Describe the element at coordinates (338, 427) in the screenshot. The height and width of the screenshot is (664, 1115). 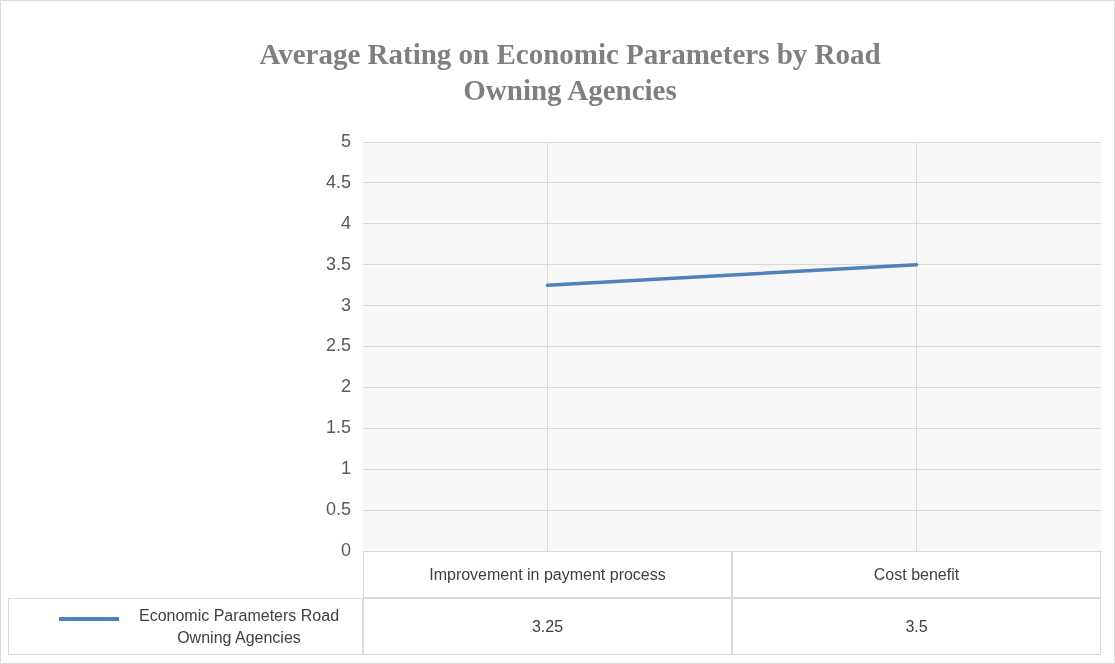
I see `y-tick-label: 1.5` at that location.